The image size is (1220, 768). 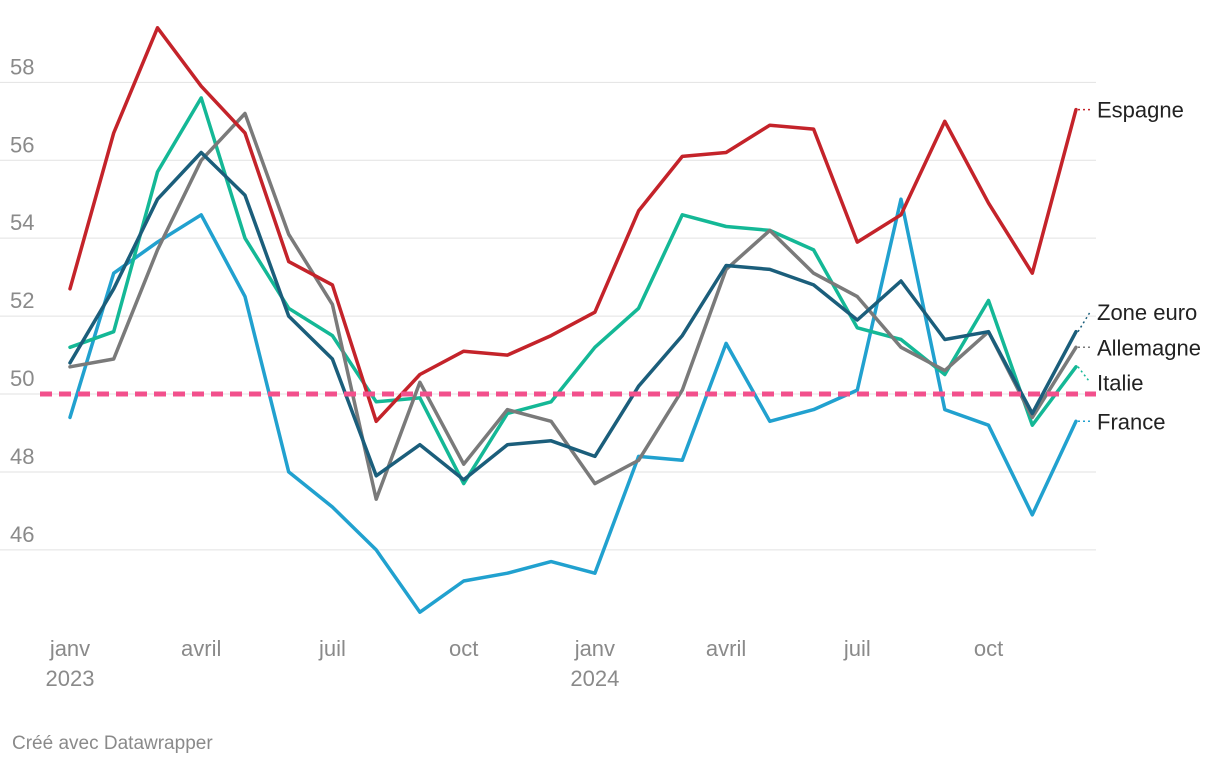 I want to click on y-tick-label: 48, so click(x=22, y=456).